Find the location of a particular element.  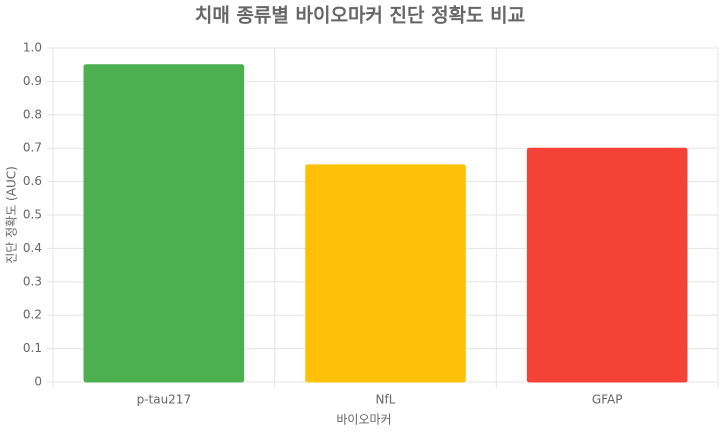

y-tick-label: 0.1 is located at coordinates (32, 348).